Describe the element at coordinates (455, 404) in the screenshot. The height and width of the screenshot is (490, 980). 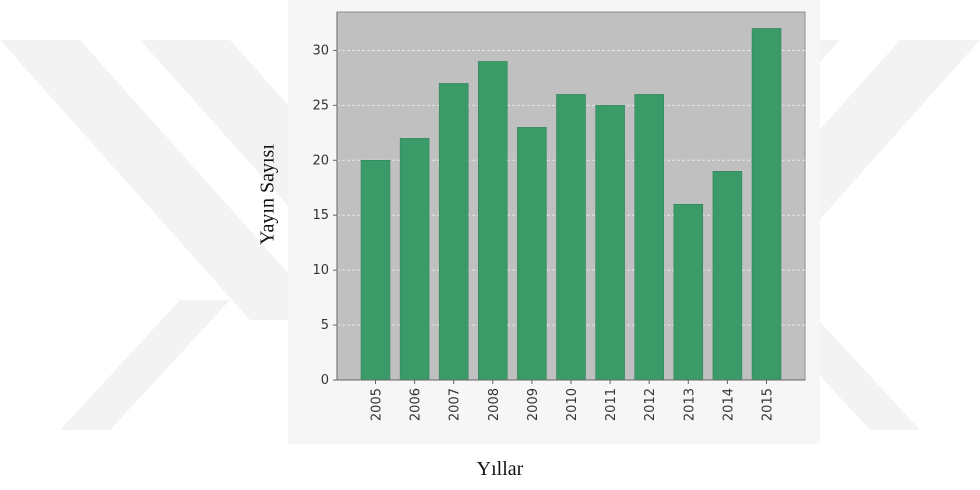
I see `x-tick-label: 2007` at that location.